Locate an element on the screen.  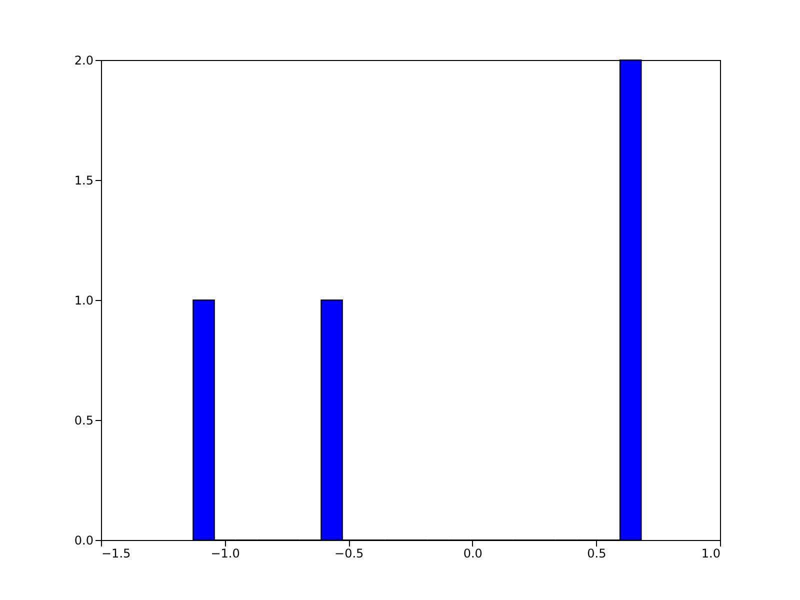
y-tick-label: 0.5 is located at coordinates (84, 421).